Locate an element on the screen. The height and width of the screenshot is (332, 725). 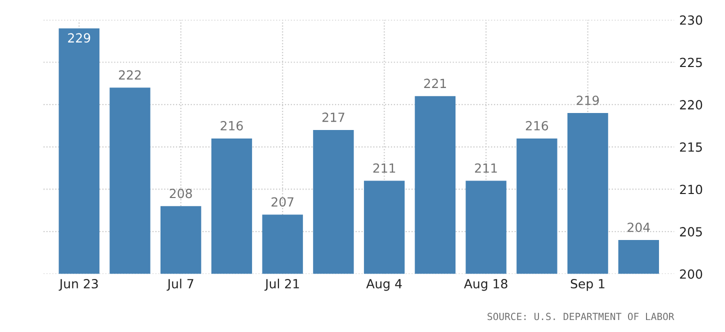
data-label: 217 is located at coordinates (333, 117).